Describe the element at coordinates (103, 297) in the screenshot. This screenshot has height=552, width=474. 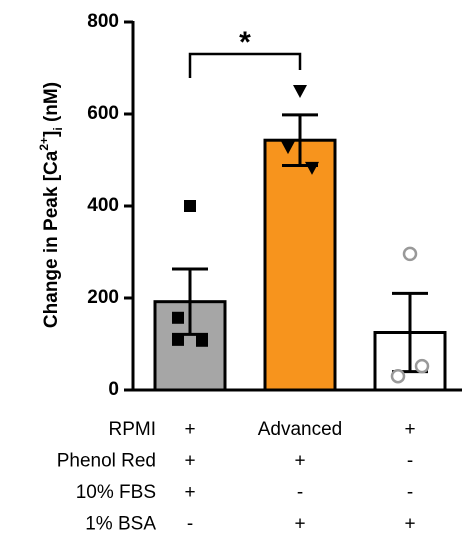
I see `y-tick-label: 200` at that location.